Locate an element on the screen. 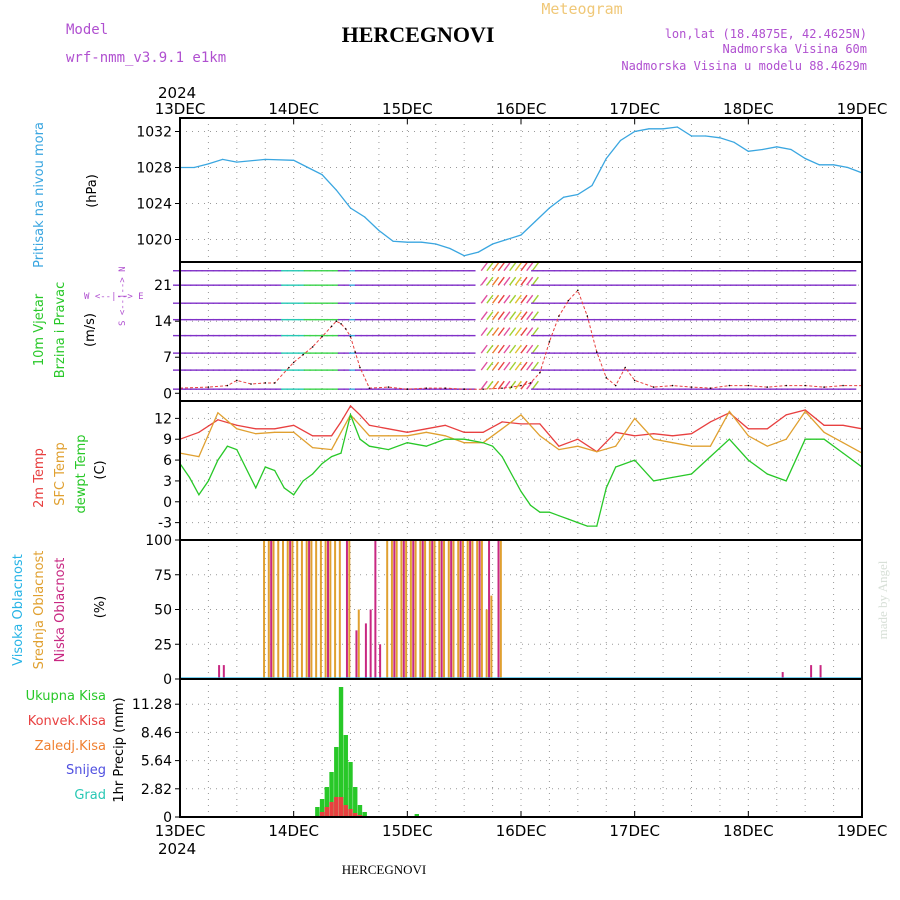 The width and height of the screenshot is (900, 900). high-cloud-ylabel: Visoka Oblacnost is located at coordinates (18, 610).